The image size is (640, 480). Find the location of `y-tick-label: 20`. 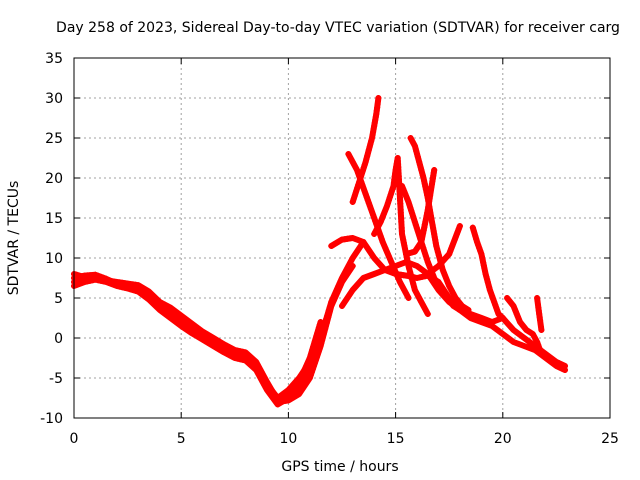

y-tick-label: 20 is located at coordinates (54, 179).